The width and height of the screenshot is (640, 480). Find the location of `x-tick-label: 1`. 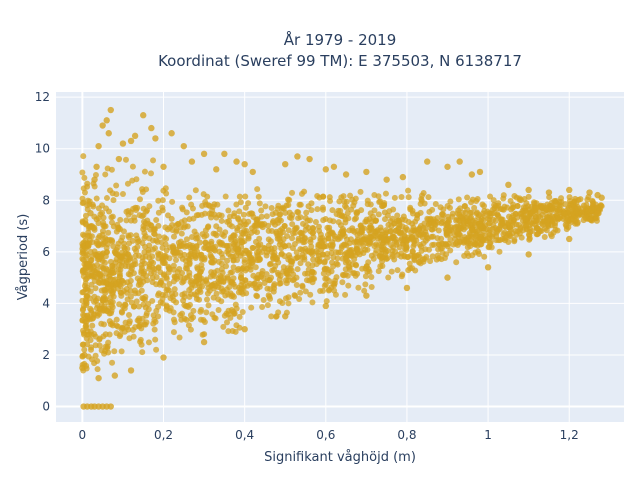

x-tick-label: 1 is located at coordinates (488, 435).